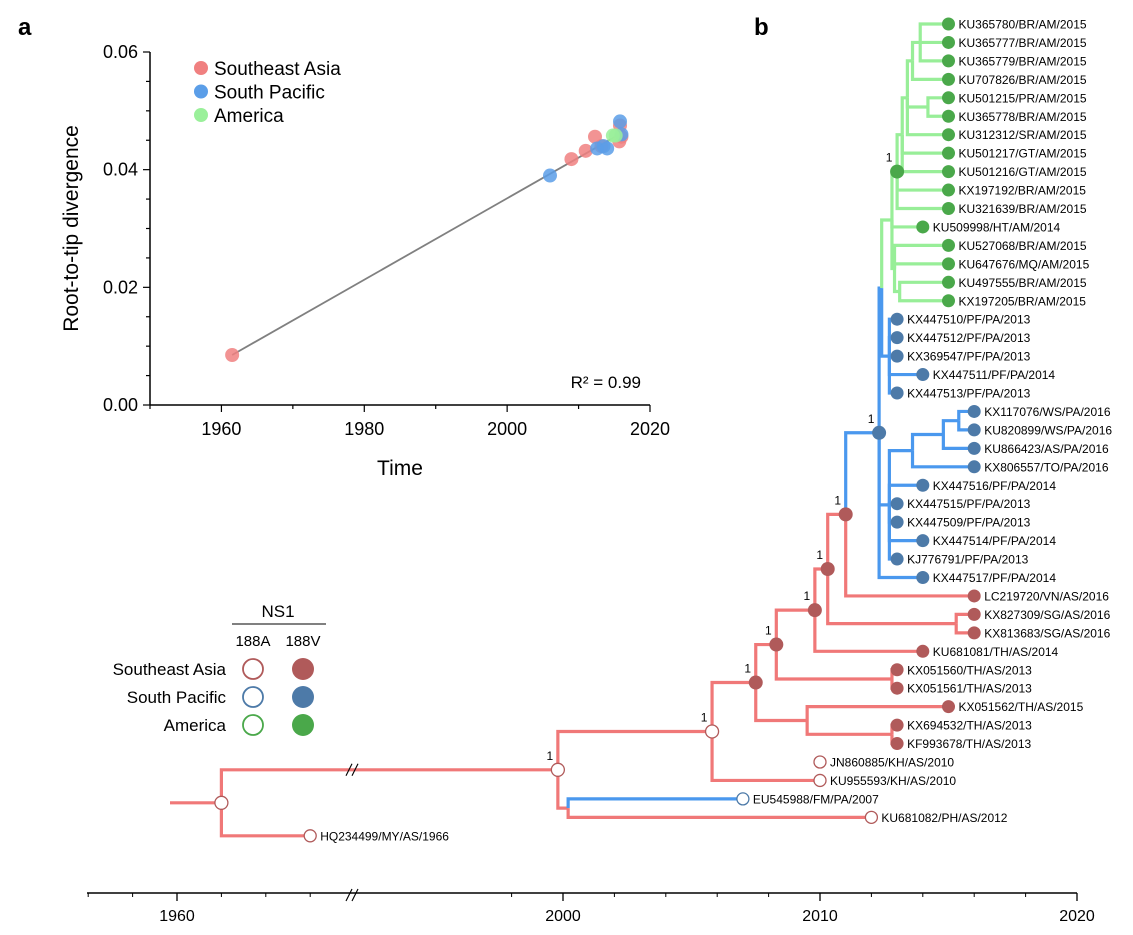 The width and height of the screenshot is (1133, 935). Describe the element at coordinates (195, 725) in the screenshot. I see `legend-row-label: America` at that location.